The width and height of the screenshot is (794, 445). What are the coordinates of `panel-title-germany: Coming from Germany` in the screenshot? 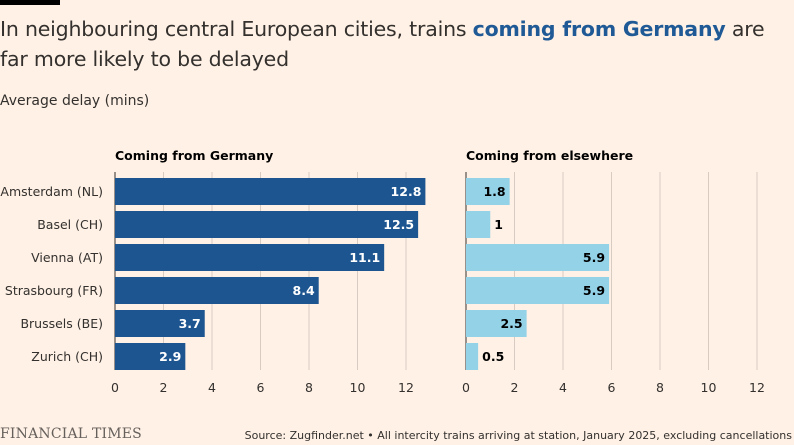 It's located at (194, 155).